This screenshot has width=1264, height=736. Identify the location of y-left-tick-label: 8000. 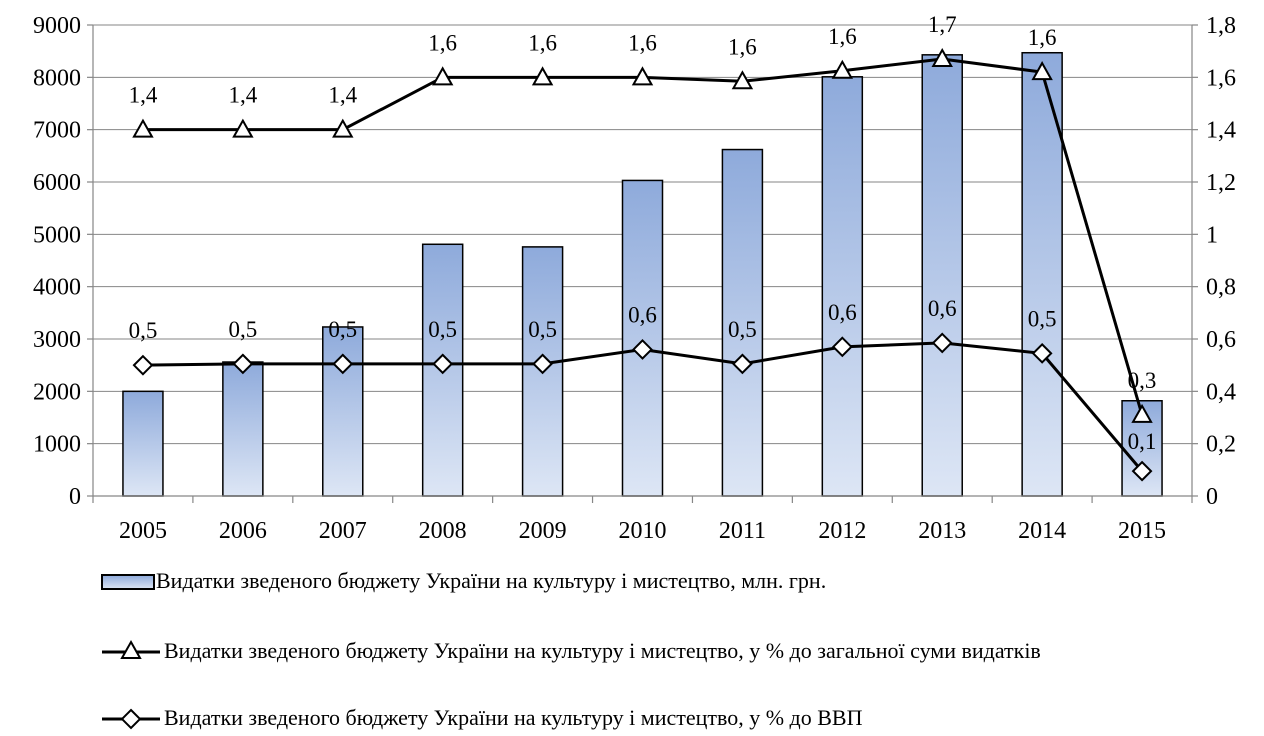
(57, 78).